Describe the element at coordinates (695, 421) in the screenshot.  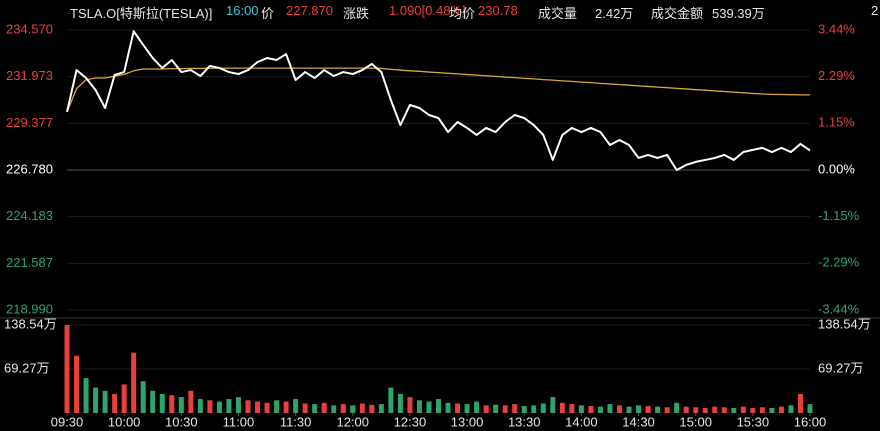
I see `x-tick-label: 15:00` at that location.